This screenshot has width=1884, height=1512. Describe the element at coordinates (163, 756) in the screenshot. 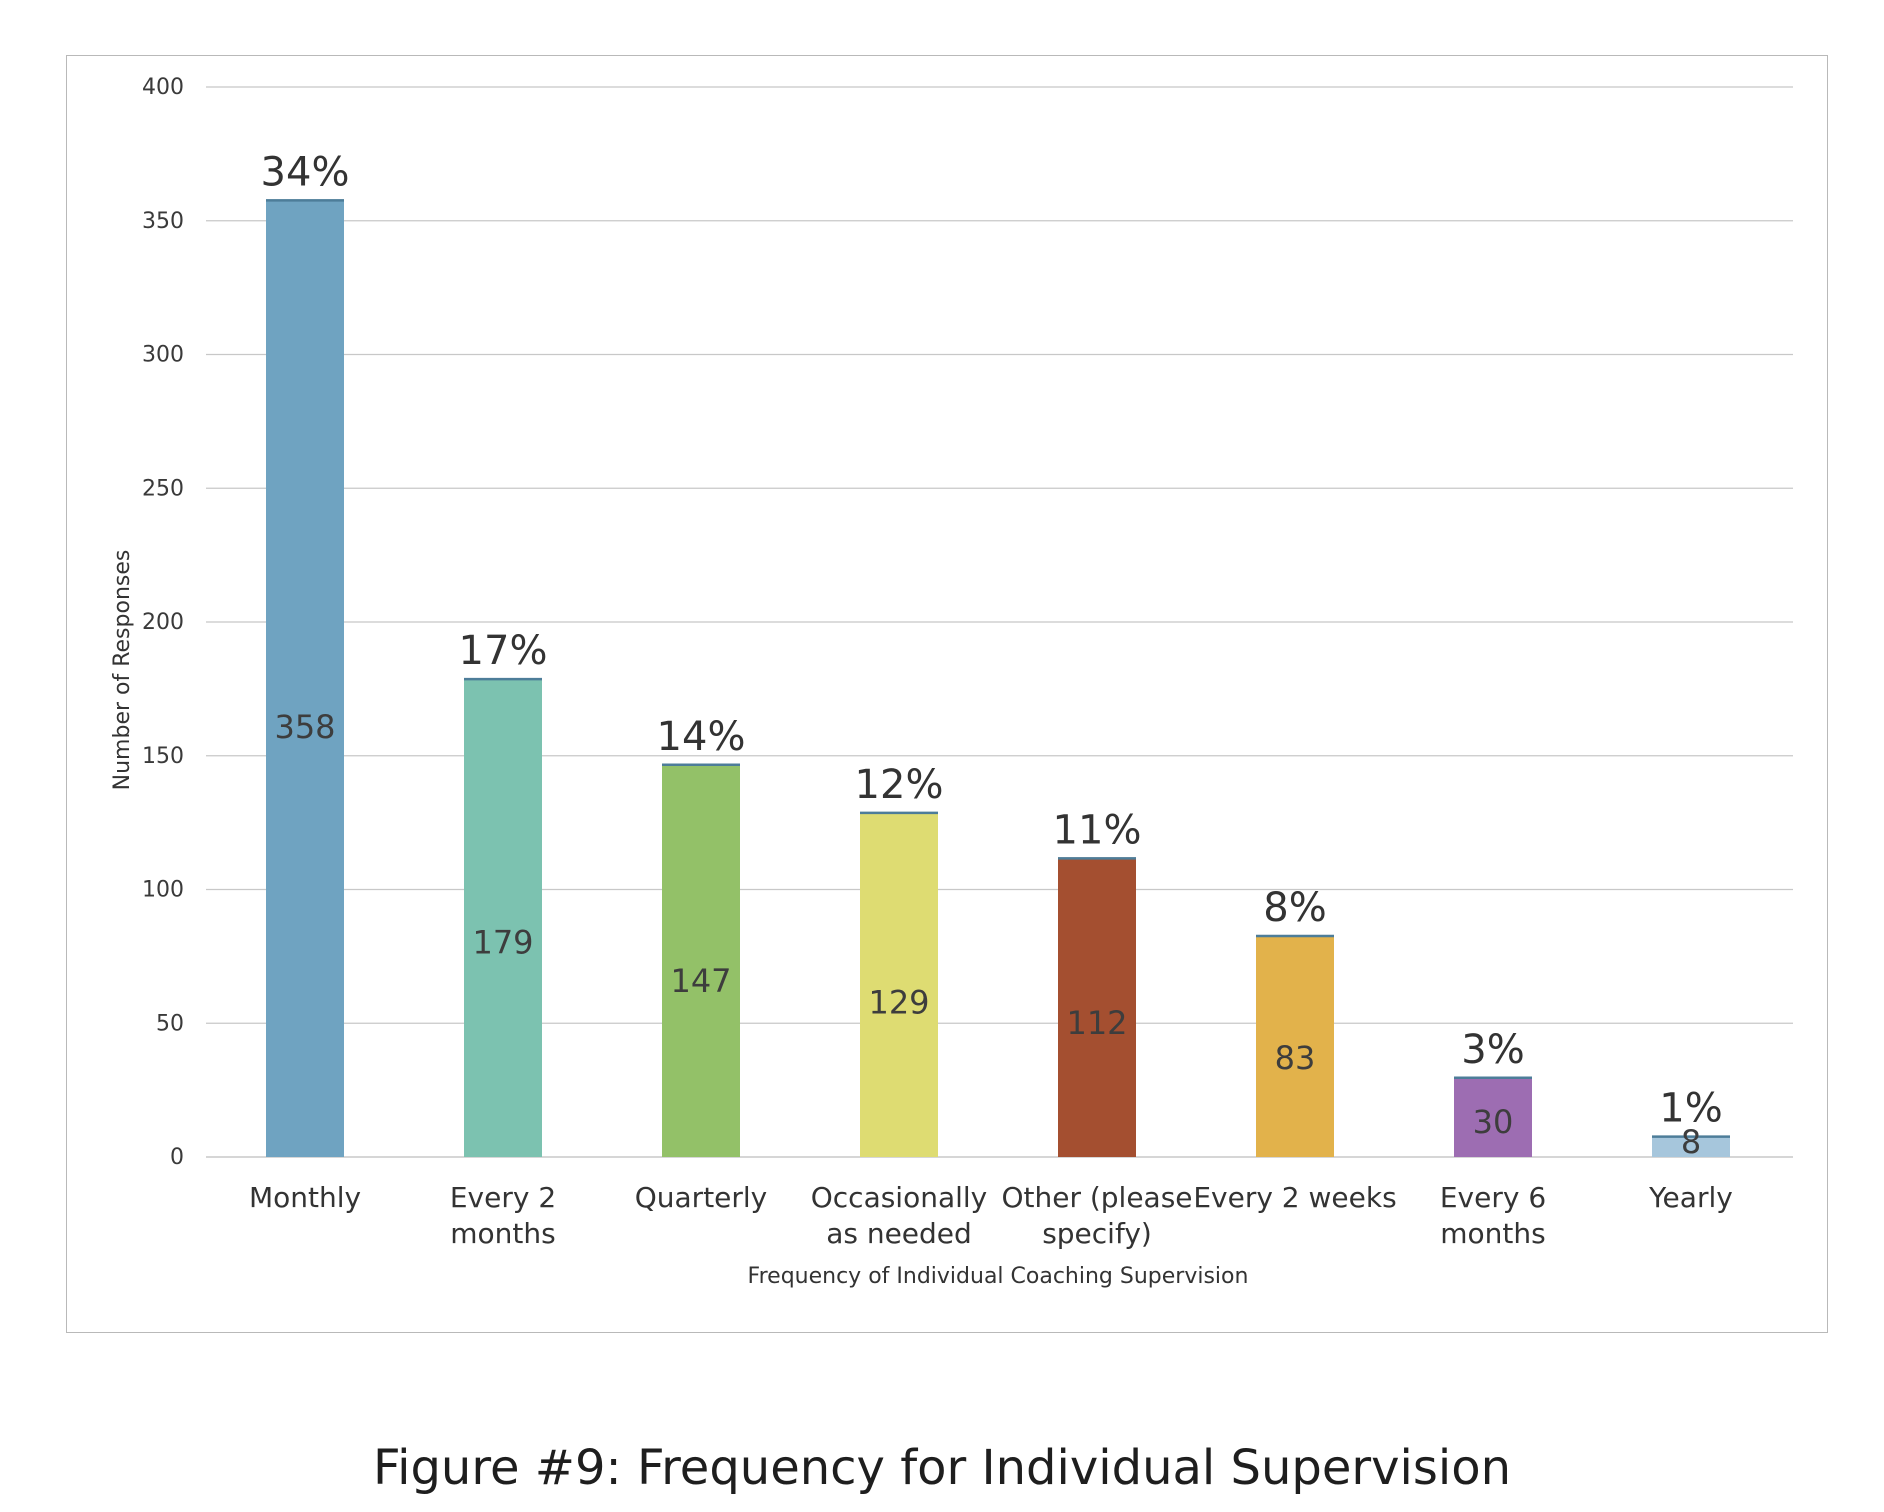

I see `y-tick-label: 150` at that location.